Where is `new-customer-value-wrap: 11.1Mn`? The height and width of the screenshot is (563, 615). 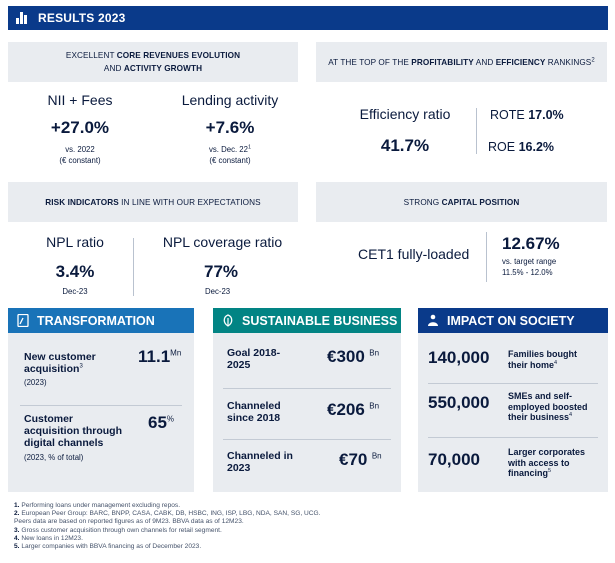 new-customer-value-wrap: 11.1Mn is located at coordinates (159, 357).